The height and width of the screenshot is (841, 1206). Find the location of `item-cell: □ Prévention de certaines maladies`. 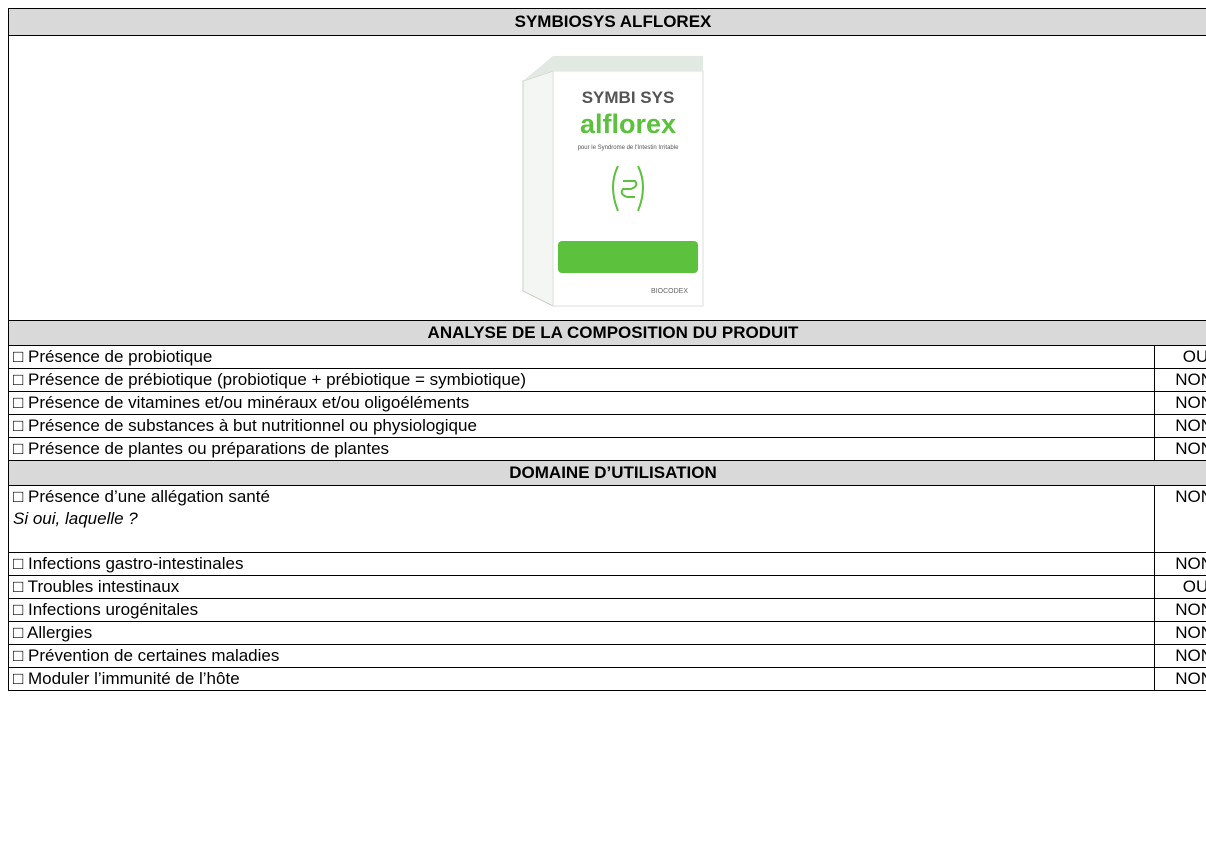

item-cell: □ Prévention de certaines maladies is located at coordinates (581, 656).